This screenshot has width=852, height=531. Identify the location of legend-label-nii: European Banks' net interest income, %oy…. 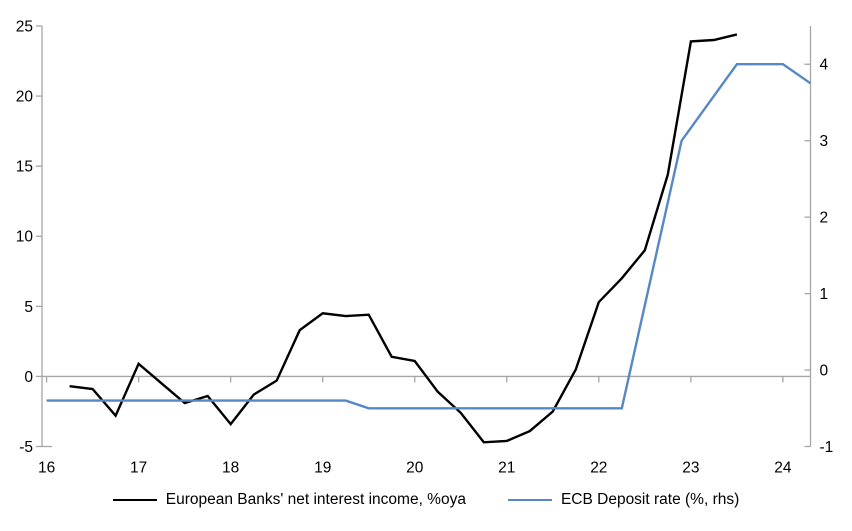
(315, 499).